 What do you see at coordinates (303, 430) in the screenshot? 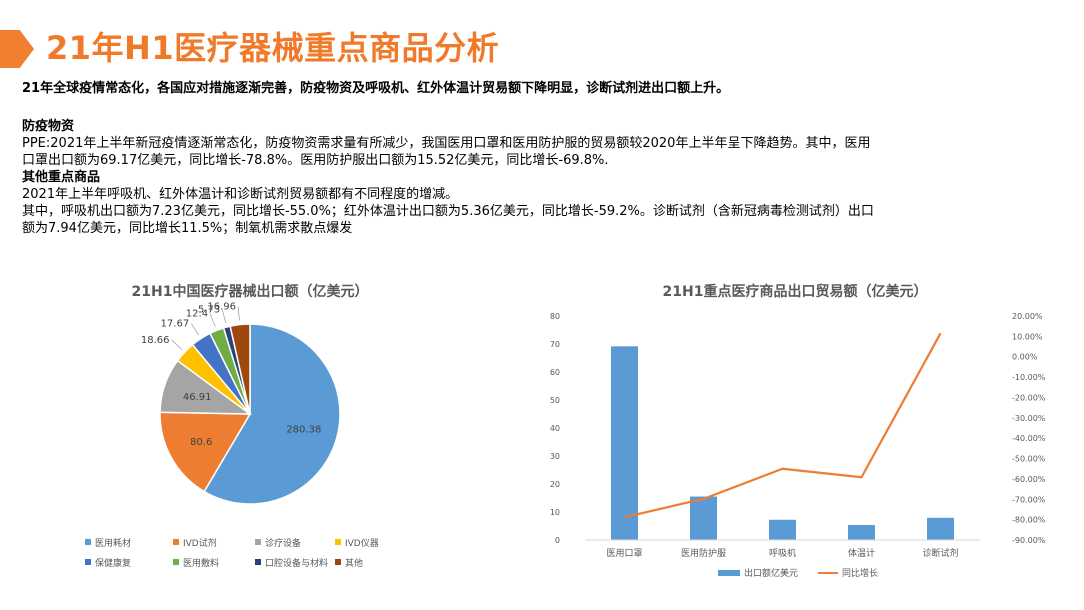
I see `pie-data-label: 280.38` at bounding box center [303, 430].